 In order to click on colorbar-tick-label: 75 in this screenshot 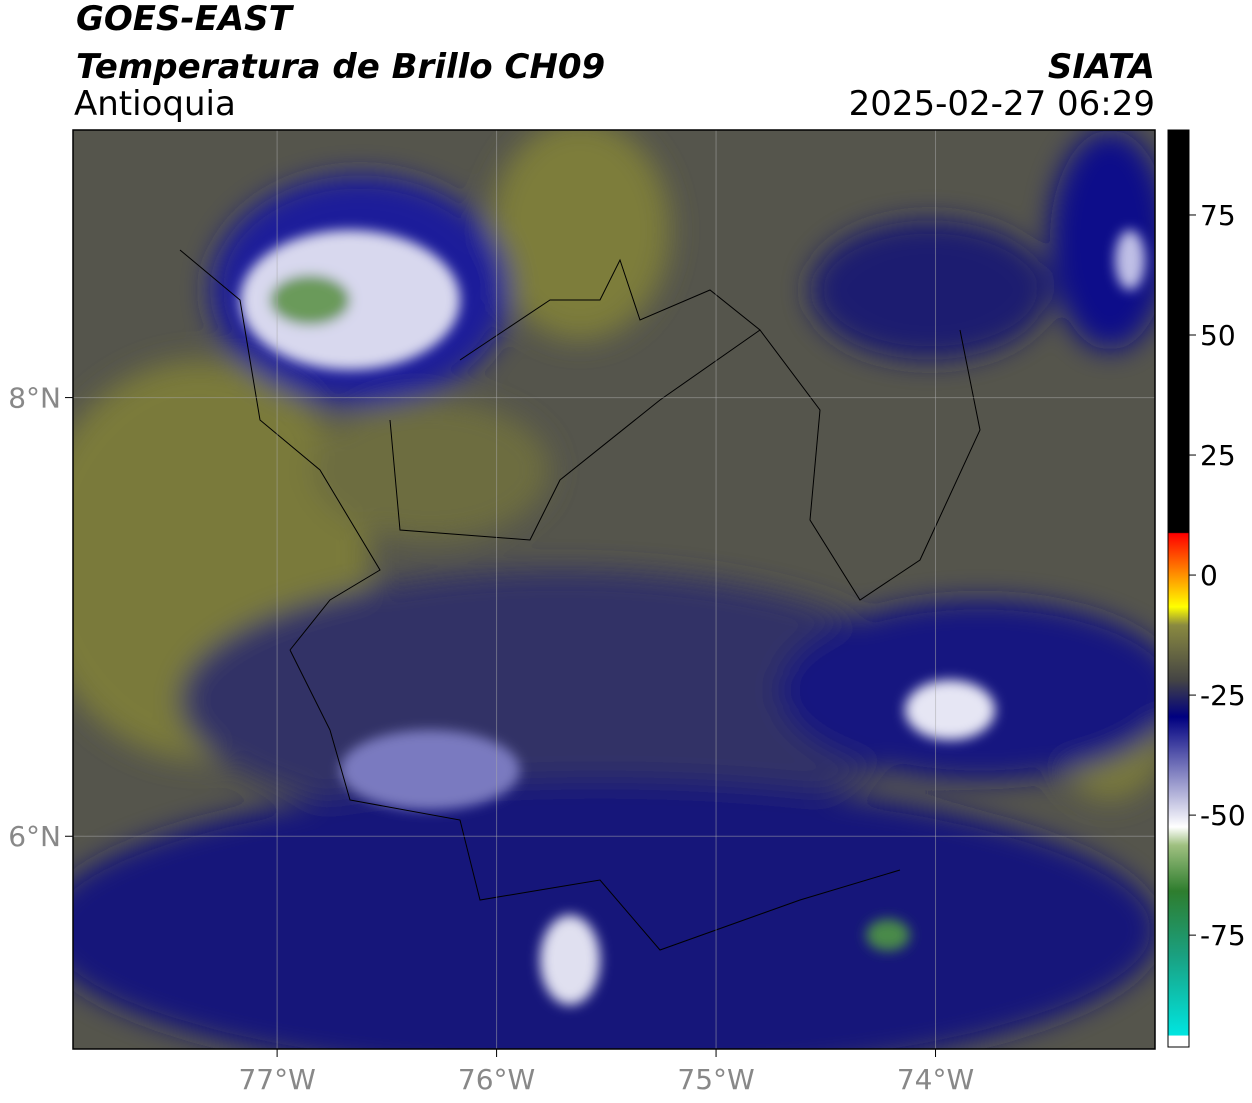, I will do `click(1218, 215)`.